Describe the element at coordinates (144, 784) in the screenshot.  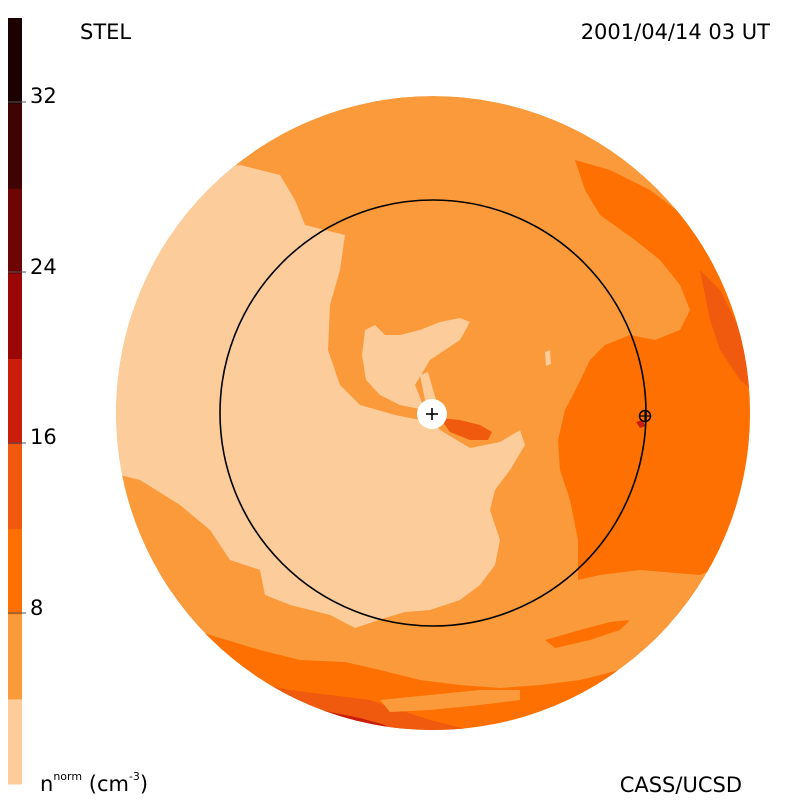
I see `unit-close: )` at that location.